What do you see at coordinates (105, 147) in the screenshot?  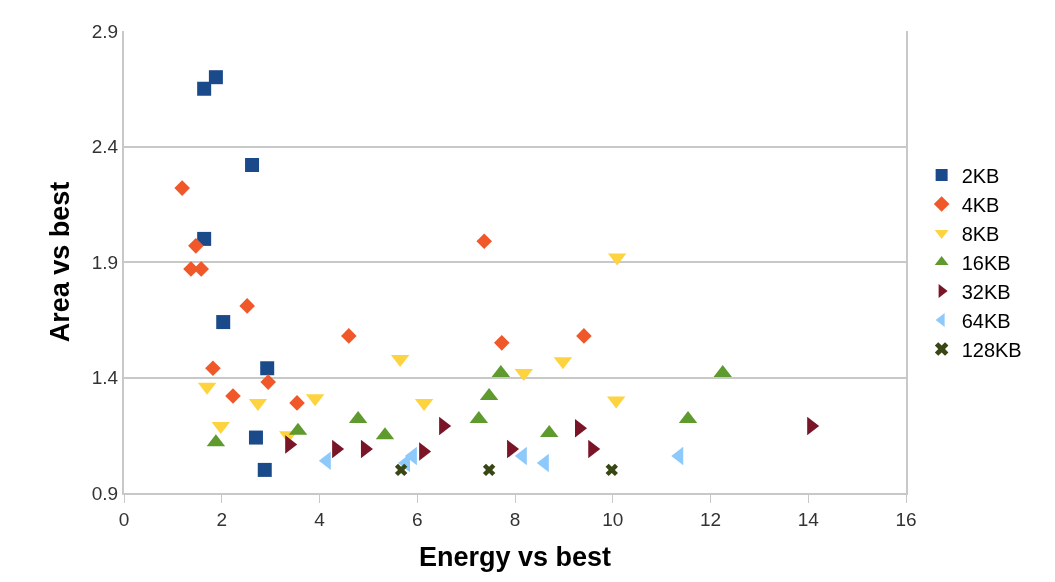 I see `y-tick-label: 2.4` at bounding box center [105, 147].